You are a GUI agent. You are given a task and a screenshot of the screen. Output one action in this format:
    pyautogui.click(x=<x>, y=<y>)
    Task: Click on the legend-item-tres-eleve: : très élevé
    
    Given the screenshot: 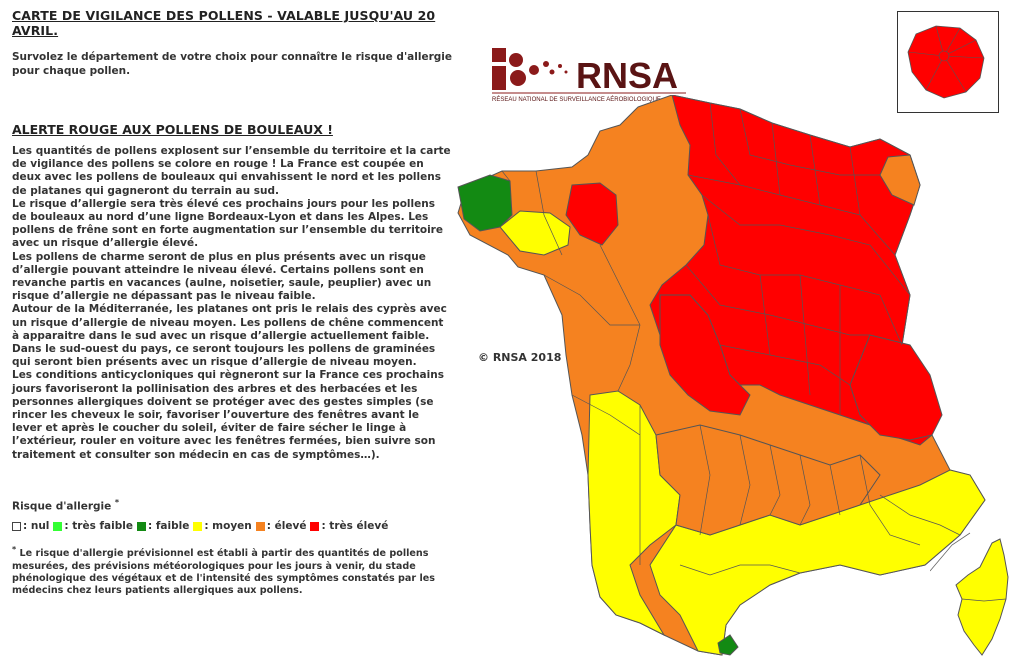 What is the action you would take?
    pyautogui.click(x=349, y=526)
    